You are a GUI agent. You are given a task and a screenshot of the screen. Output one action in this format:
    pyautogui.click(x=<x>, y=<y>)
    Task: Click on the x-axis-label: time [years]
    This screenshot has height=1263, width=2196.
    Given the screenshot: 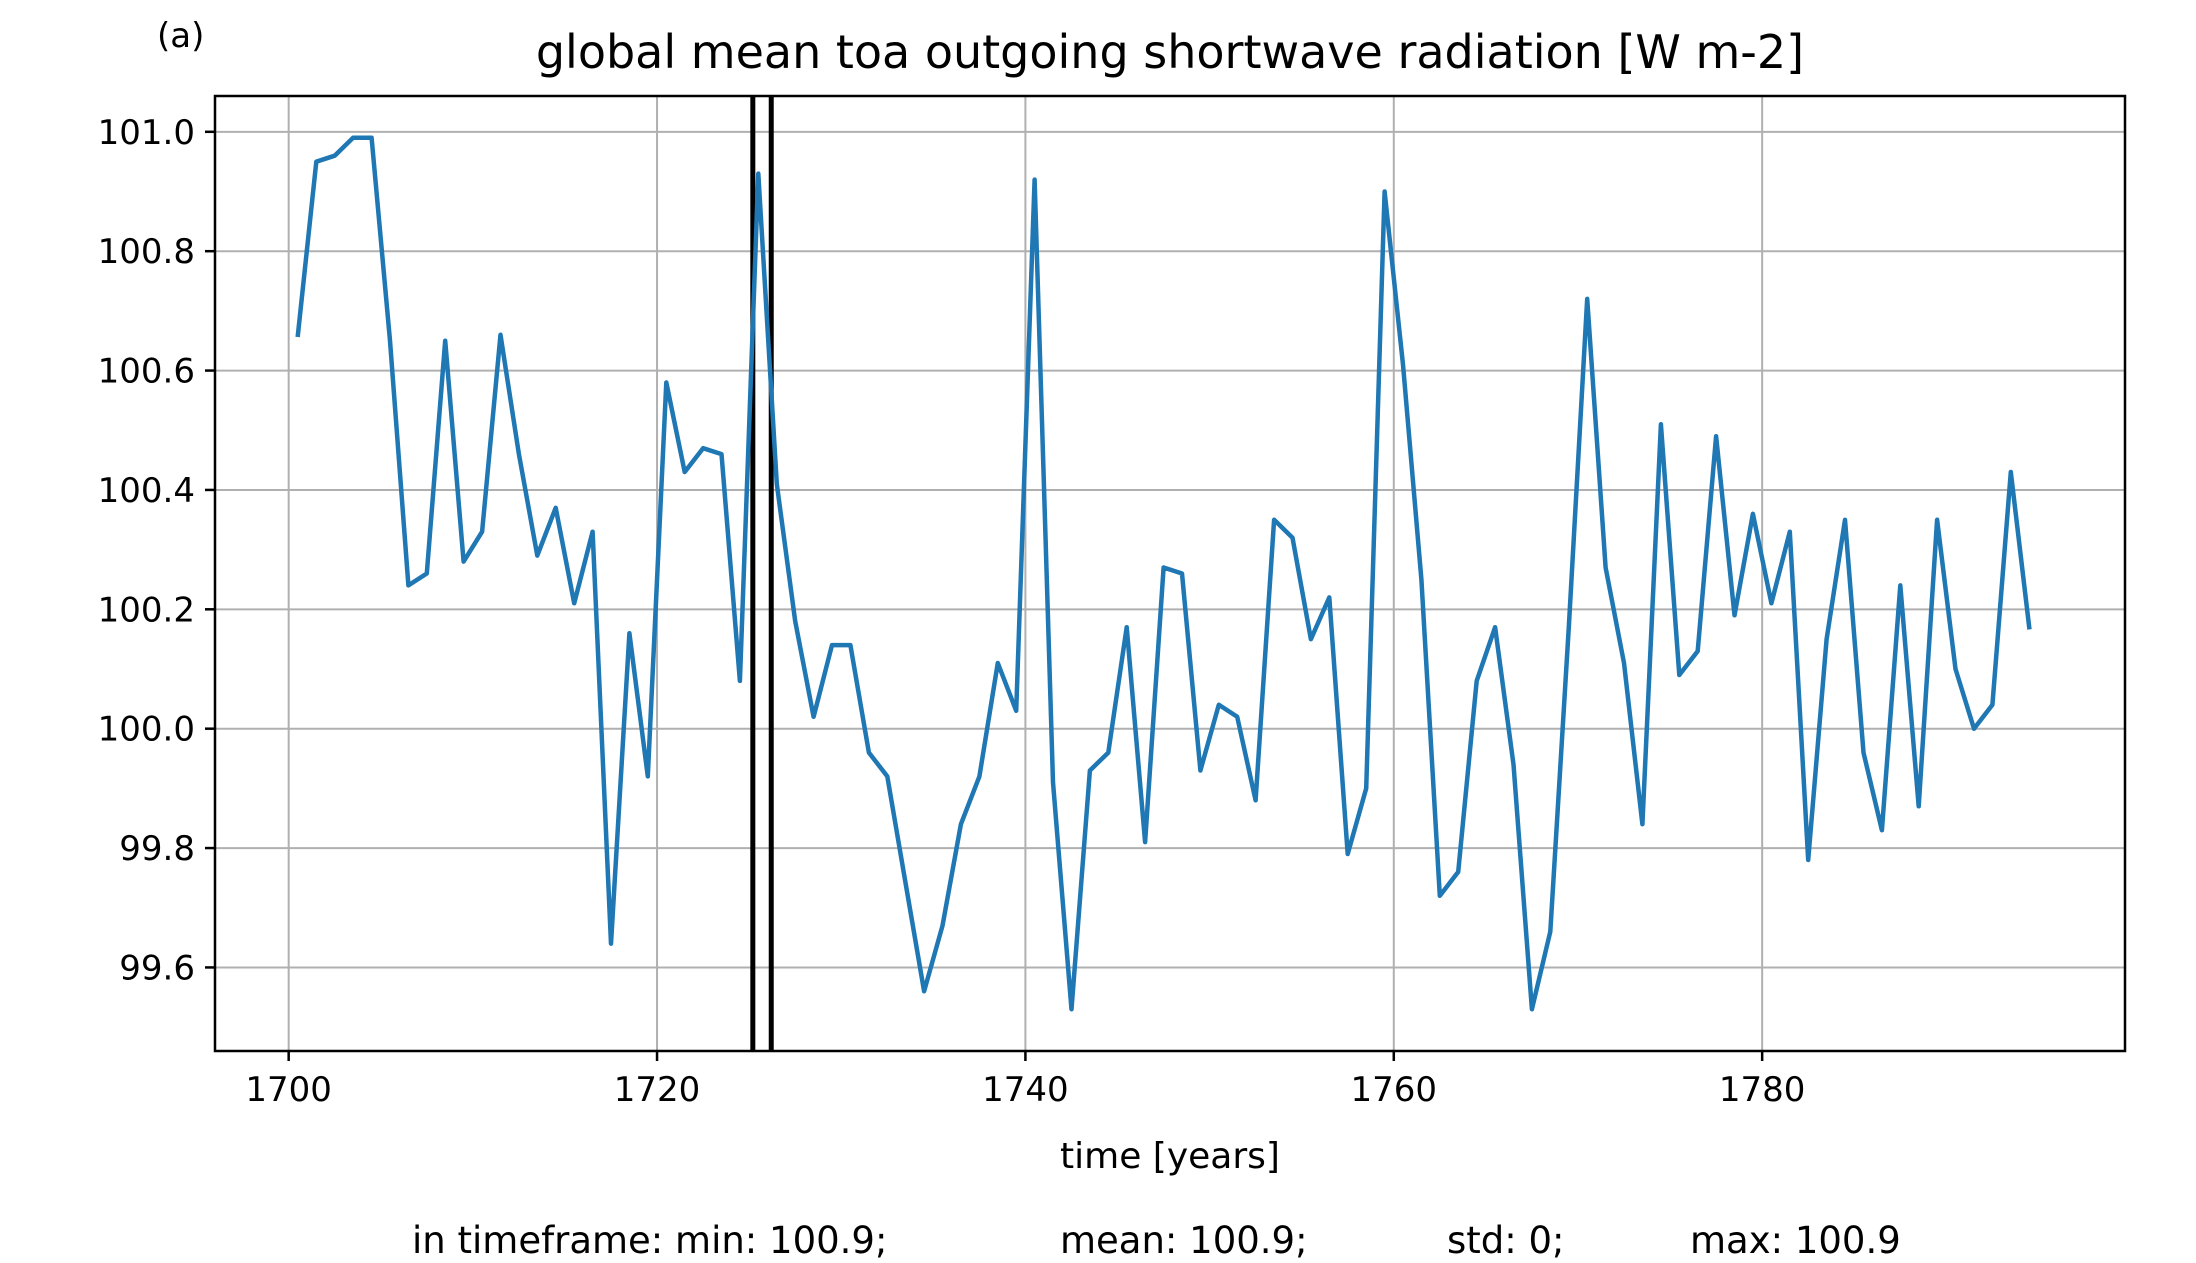 What is the action you would take?
    pyautogui.click(x=1170, y=1156)
    